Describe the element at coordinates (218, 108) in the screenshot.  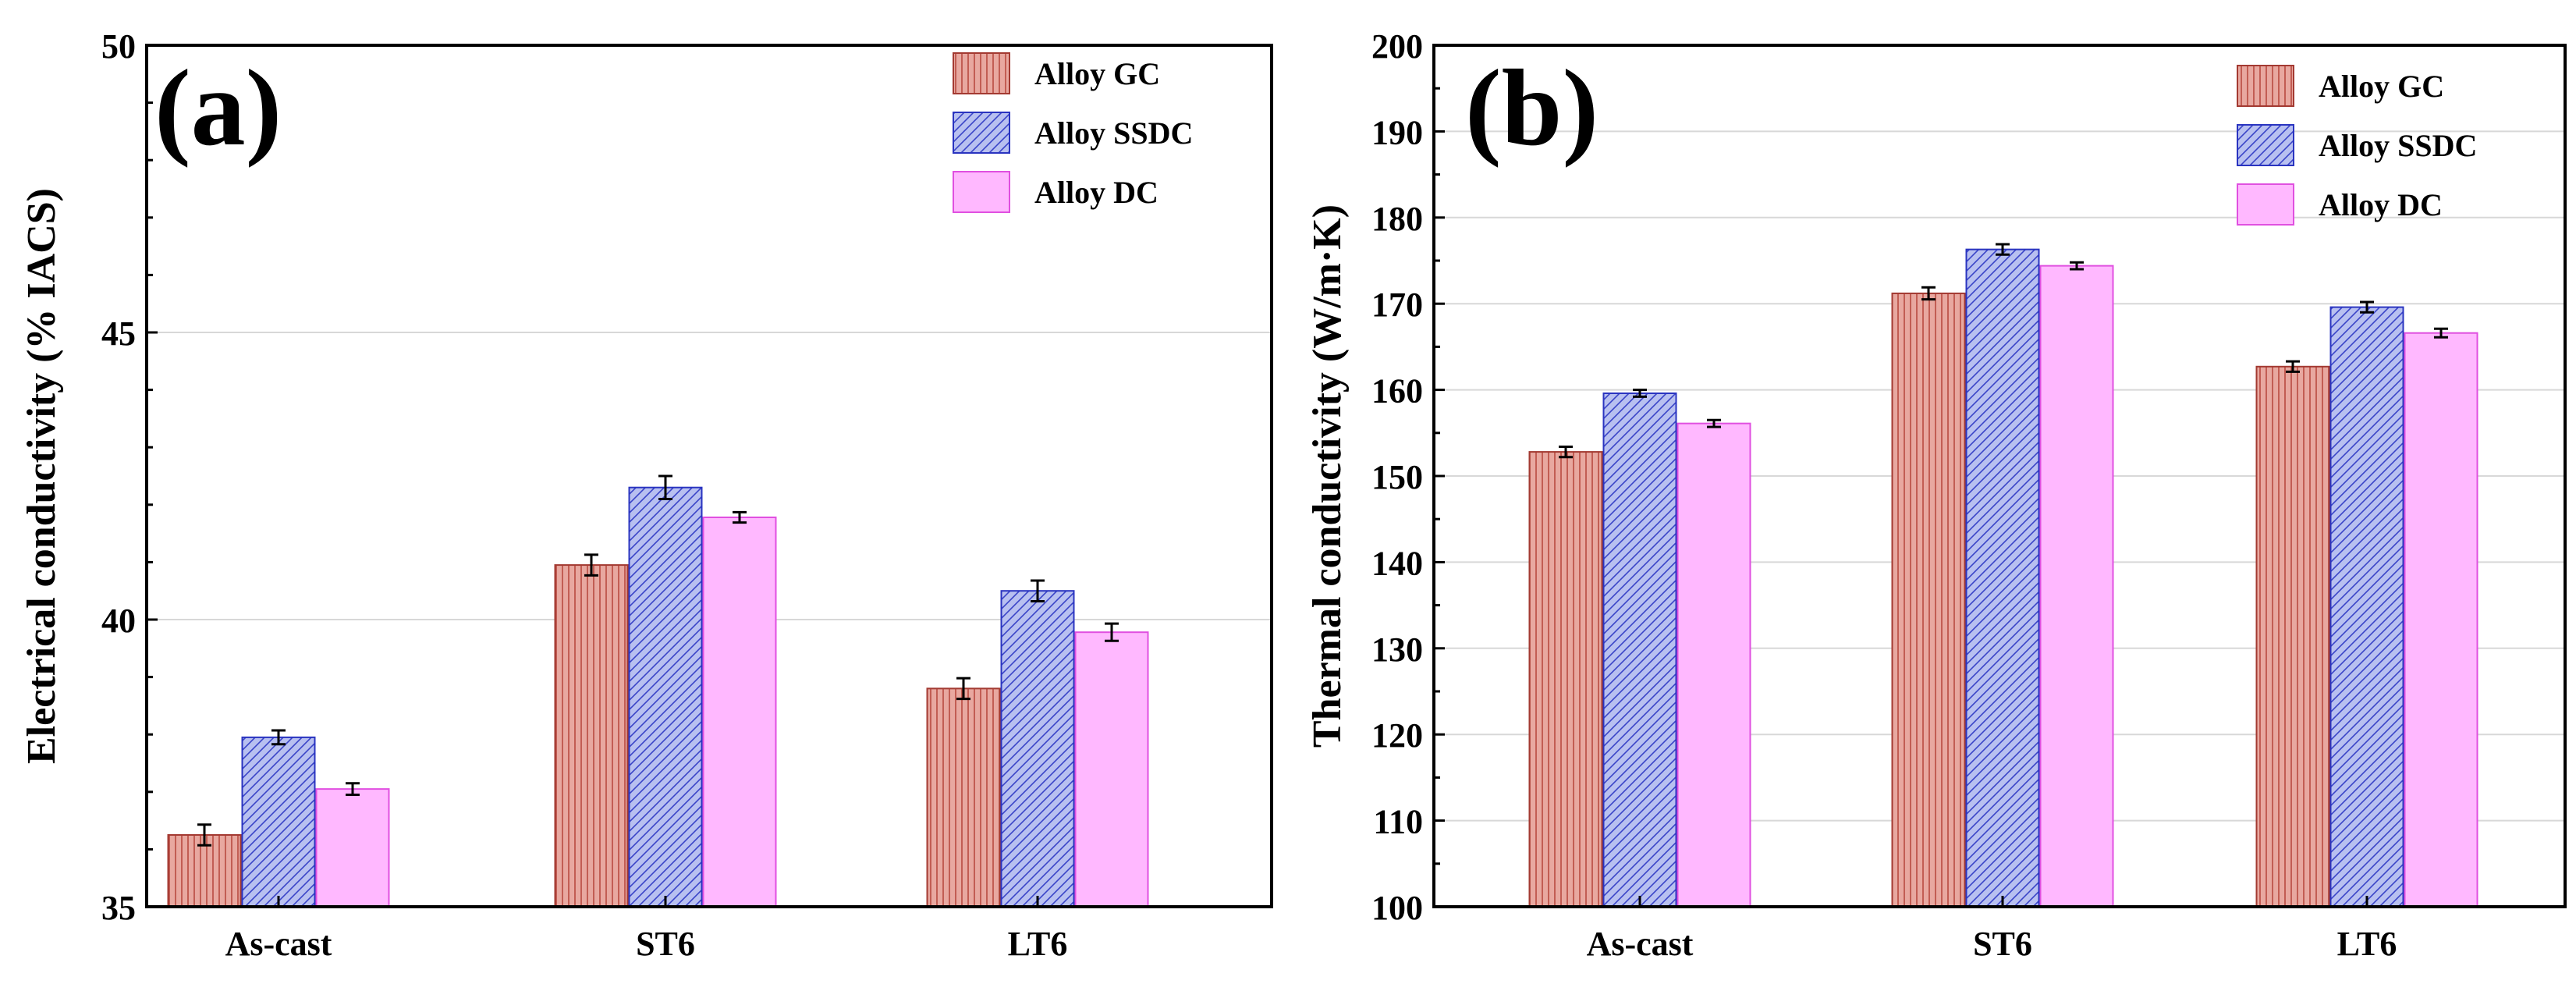
I see `panel-label: (a)` at that location.